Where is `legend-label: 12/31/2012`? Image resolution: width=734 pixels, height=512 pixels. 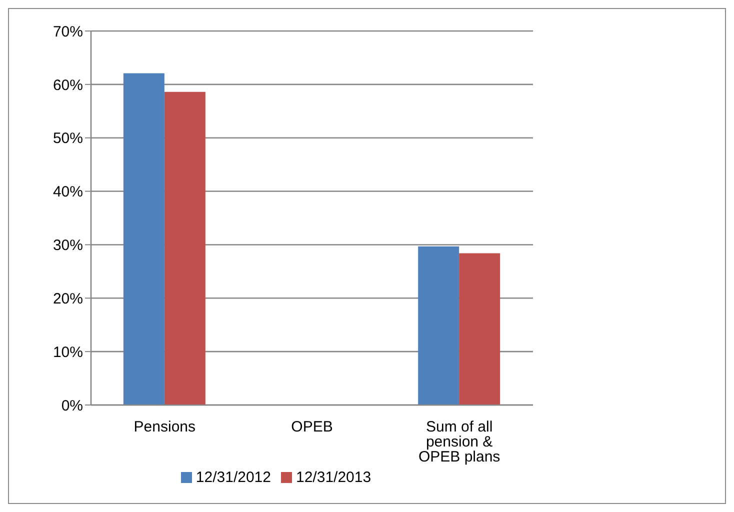 legend-label: 12/31/2012 is located at coordinates (233, 477).